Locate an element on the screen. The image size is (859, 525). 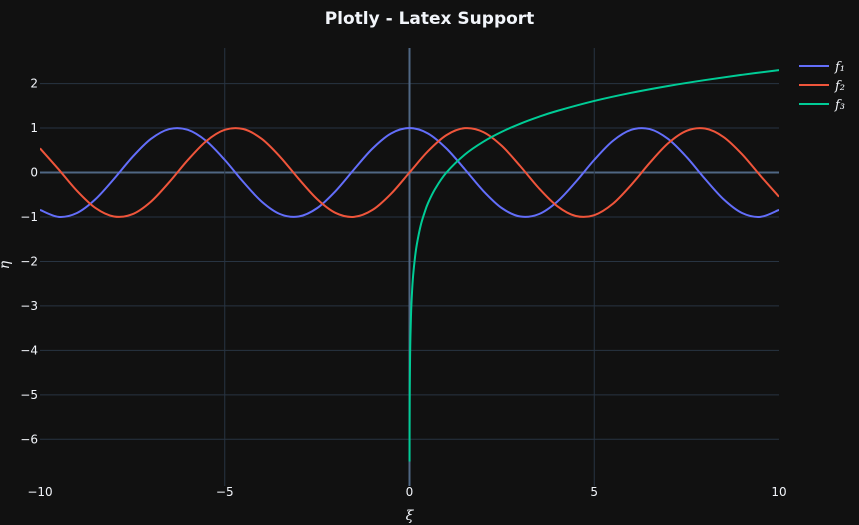
legend-item-2: f₂ is located at coordinates (822, 86).